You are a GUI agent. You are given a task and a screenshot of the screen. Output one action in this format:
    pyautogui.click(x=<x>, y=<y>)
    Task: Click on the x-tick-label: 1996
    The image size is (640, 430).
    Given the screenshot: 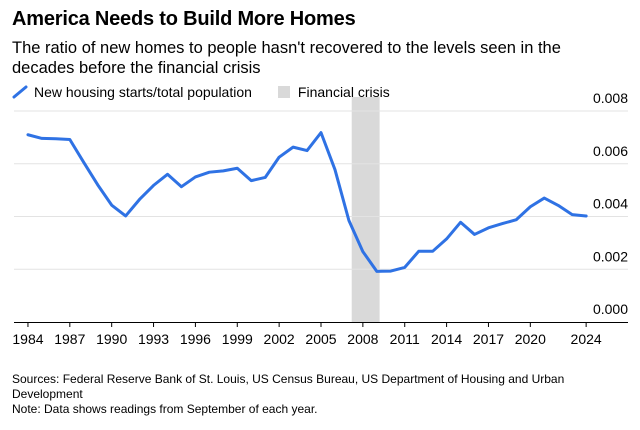 What is the action you would take?
    pyautogui.click(x=195, y=339)
    